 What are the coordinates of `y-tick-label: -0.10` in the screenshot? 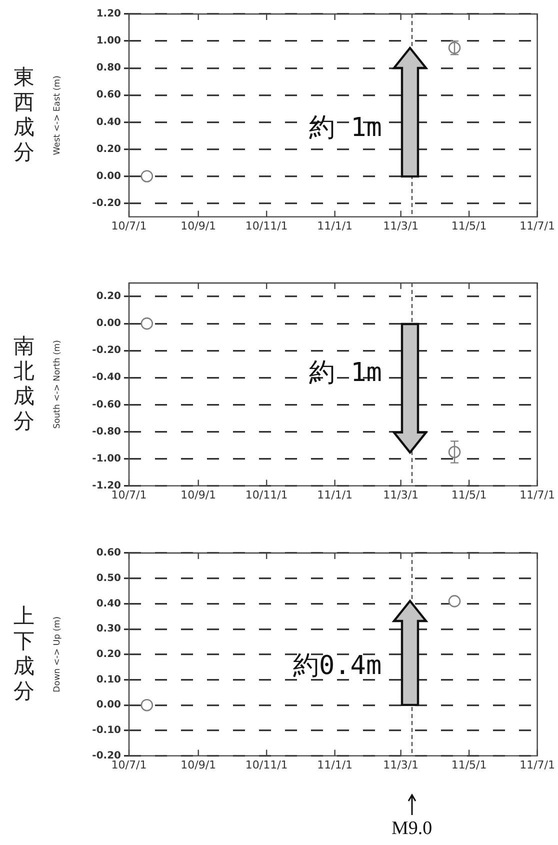 It's located at (107, 730).